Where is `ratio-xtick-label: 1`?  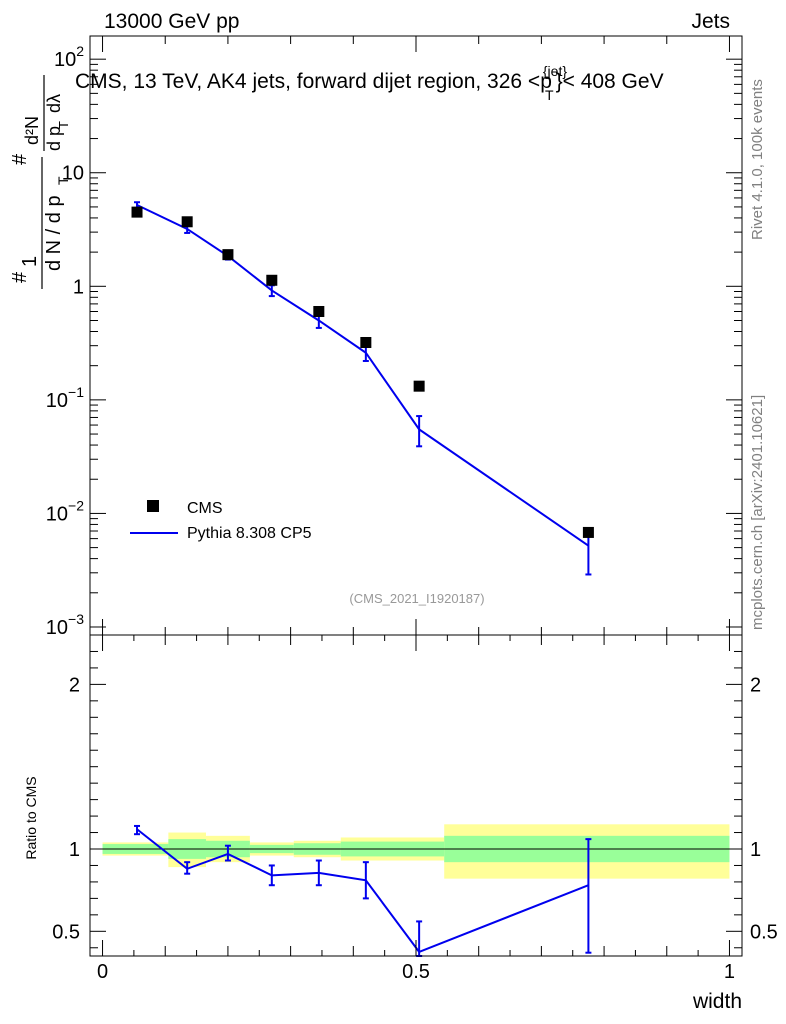
ratio-xtick-label: 1 is located at coordinates (729, 972).